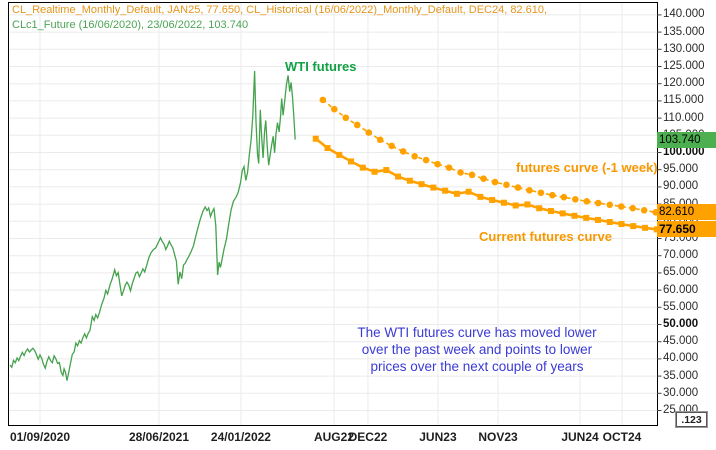 This screenshot has height=450, width=716. What do you see at coordinates (333, 437) in the screenshot?
I see `x-axis-label: AUG22` at bounding box center [333, 437].